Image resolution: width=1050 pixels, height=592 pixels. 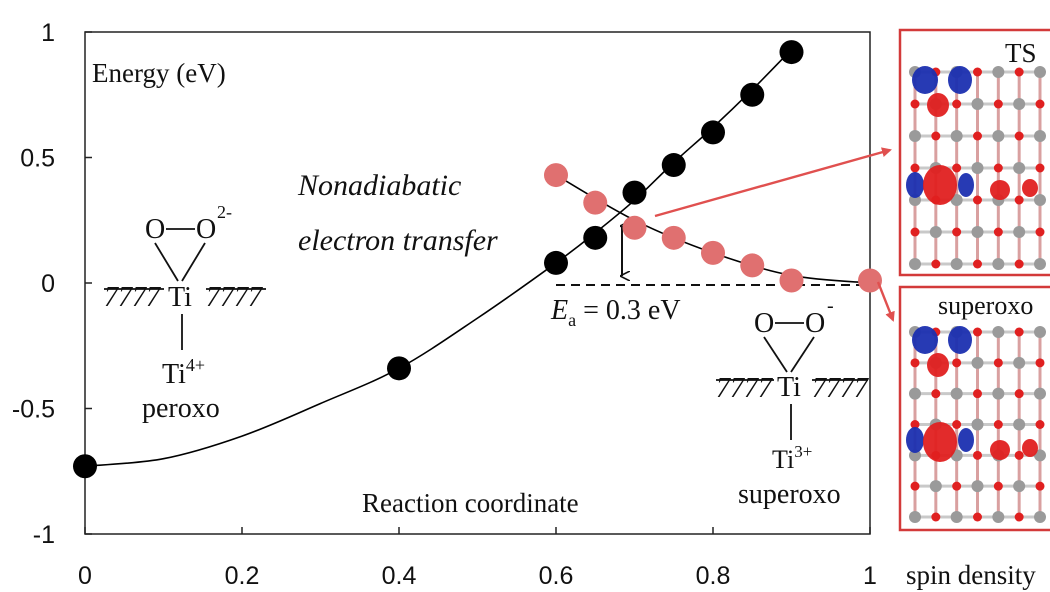 I want to click on peroxo-charge: 2-, so click(x=224, y=212).